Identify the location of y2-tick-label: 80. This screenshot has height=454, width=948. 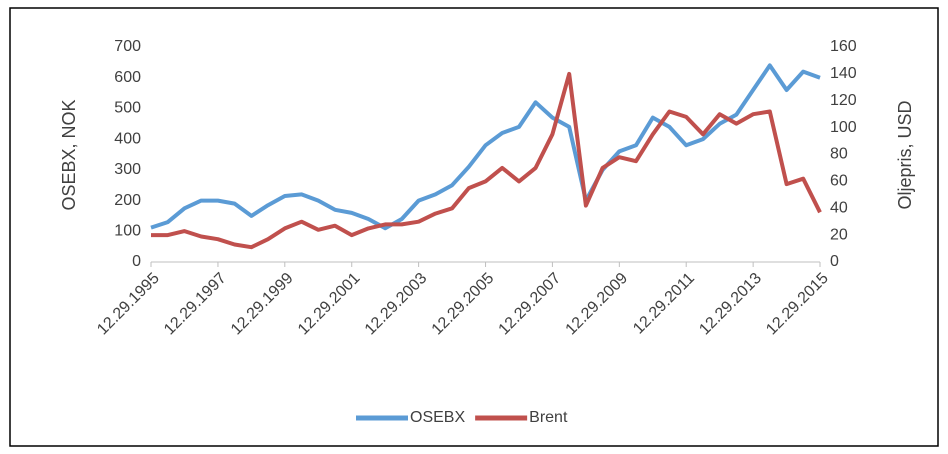
(839, 154).